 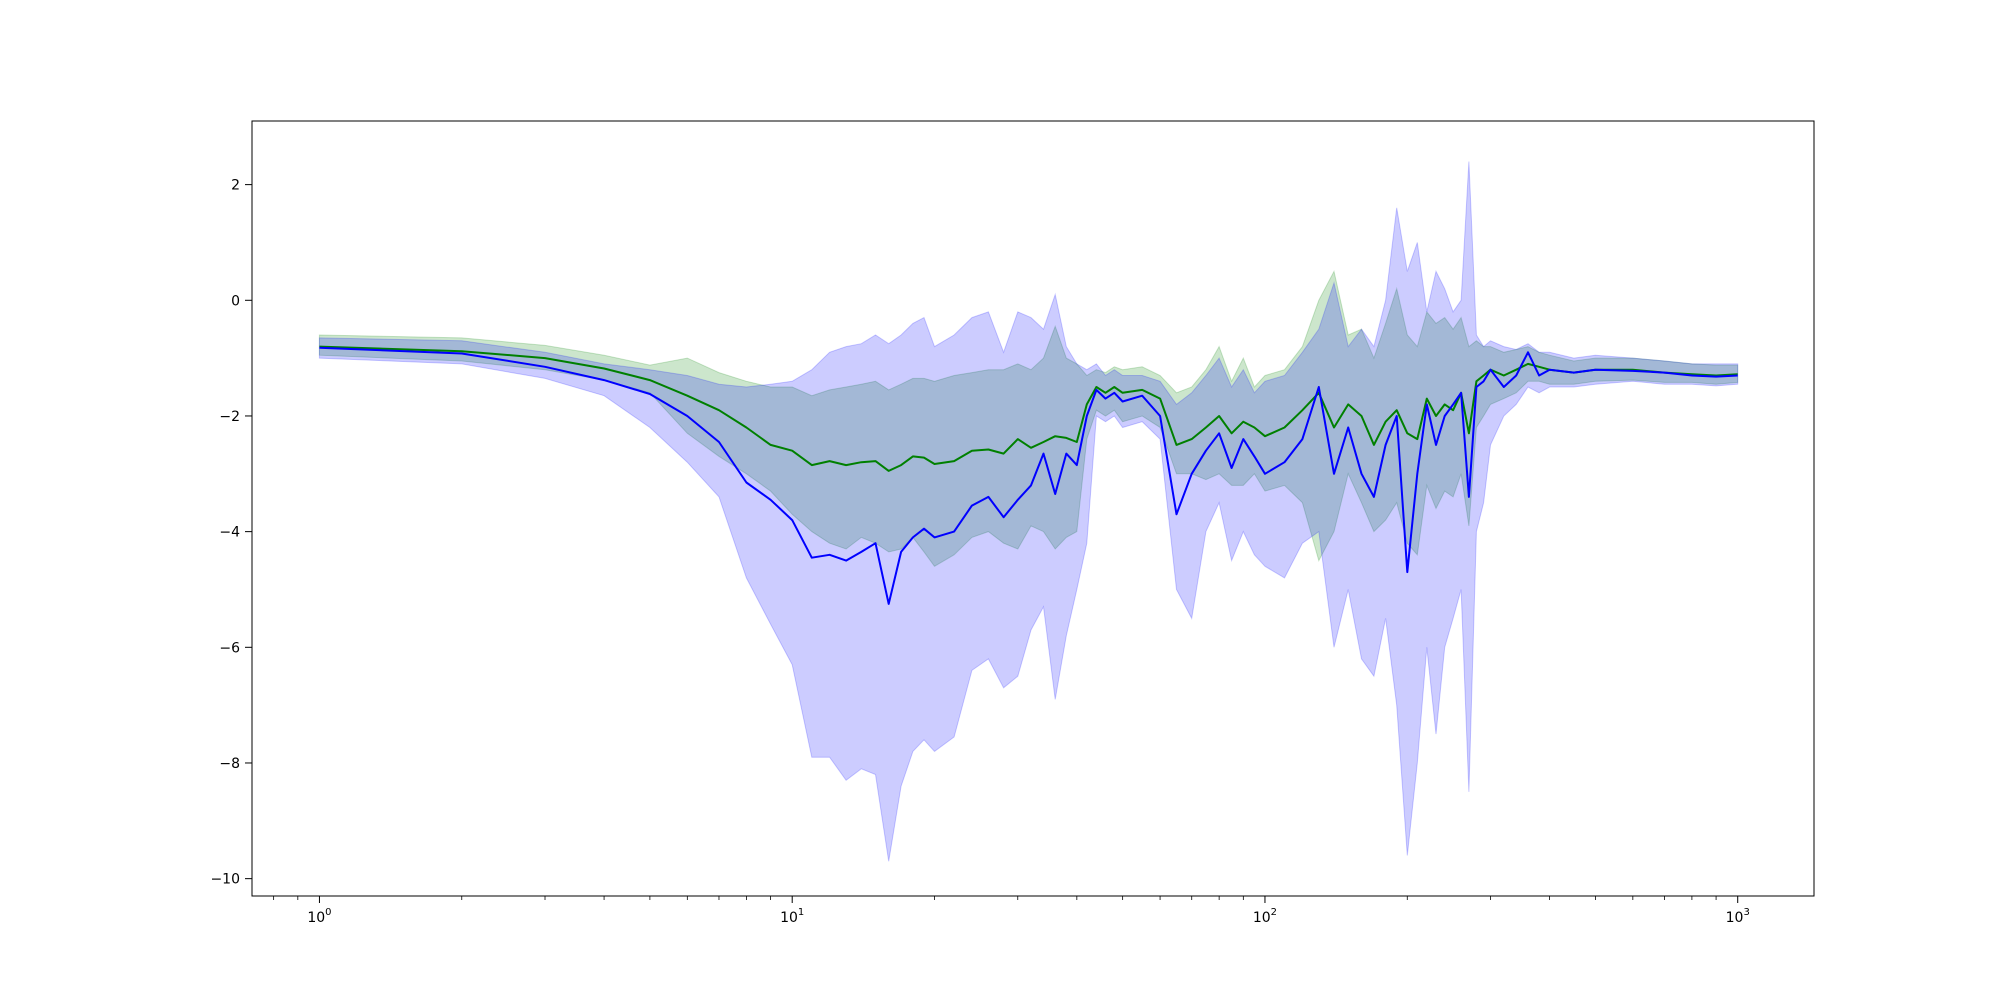 I want to click on y-tick-label-3: −4, so click(x=229, y=533).